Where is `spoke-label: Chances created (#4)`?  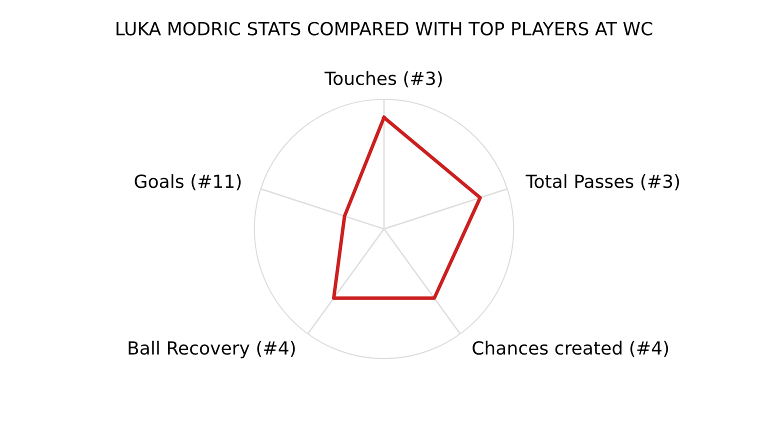
spoke-label: Chances created (#4) is located at coordinates (570, 348).